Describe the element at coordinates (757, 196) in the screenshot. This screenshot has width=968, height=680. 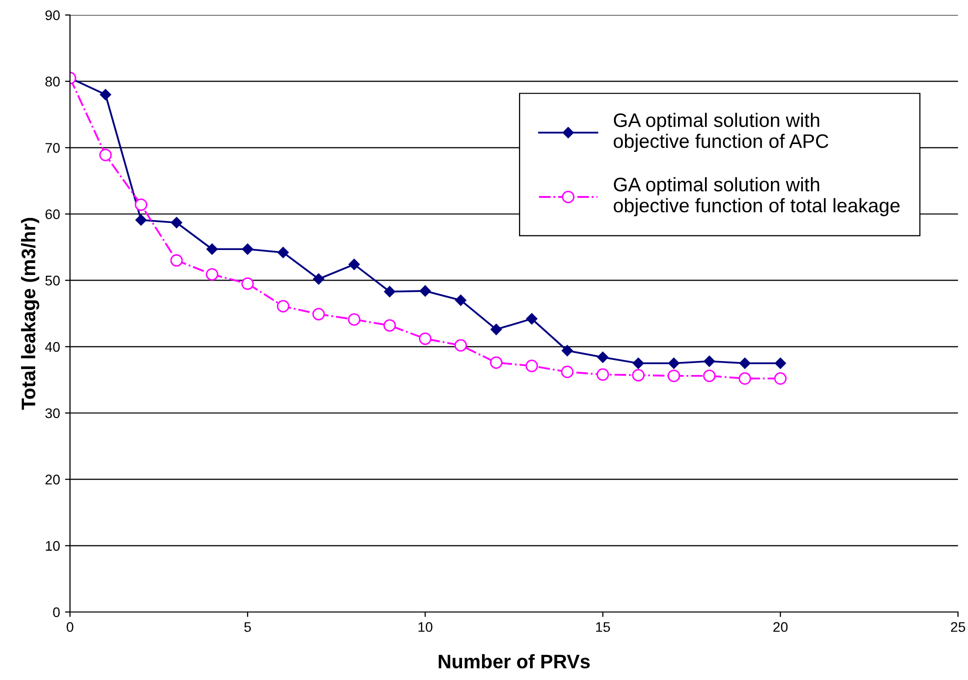
I see `legend-label: GA optimal solution with objective function of total leakage` at that location.